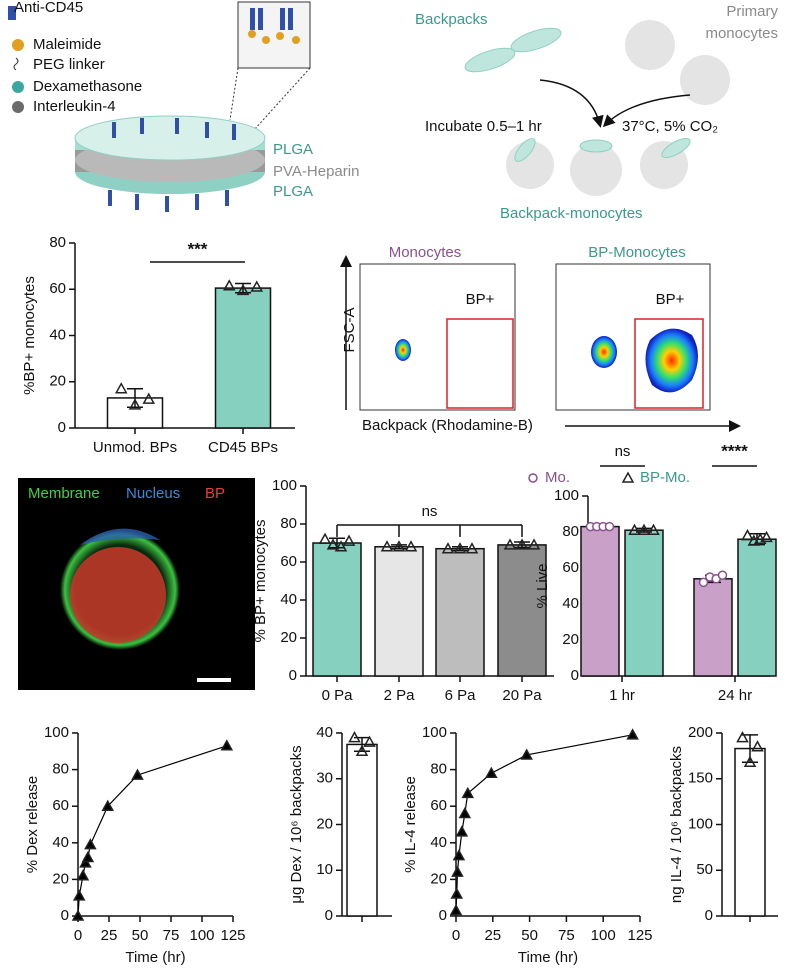  Describe the element at coordinates (48, 8) in the screenshot. I see `legend-text: Anti-CD45` at that location.